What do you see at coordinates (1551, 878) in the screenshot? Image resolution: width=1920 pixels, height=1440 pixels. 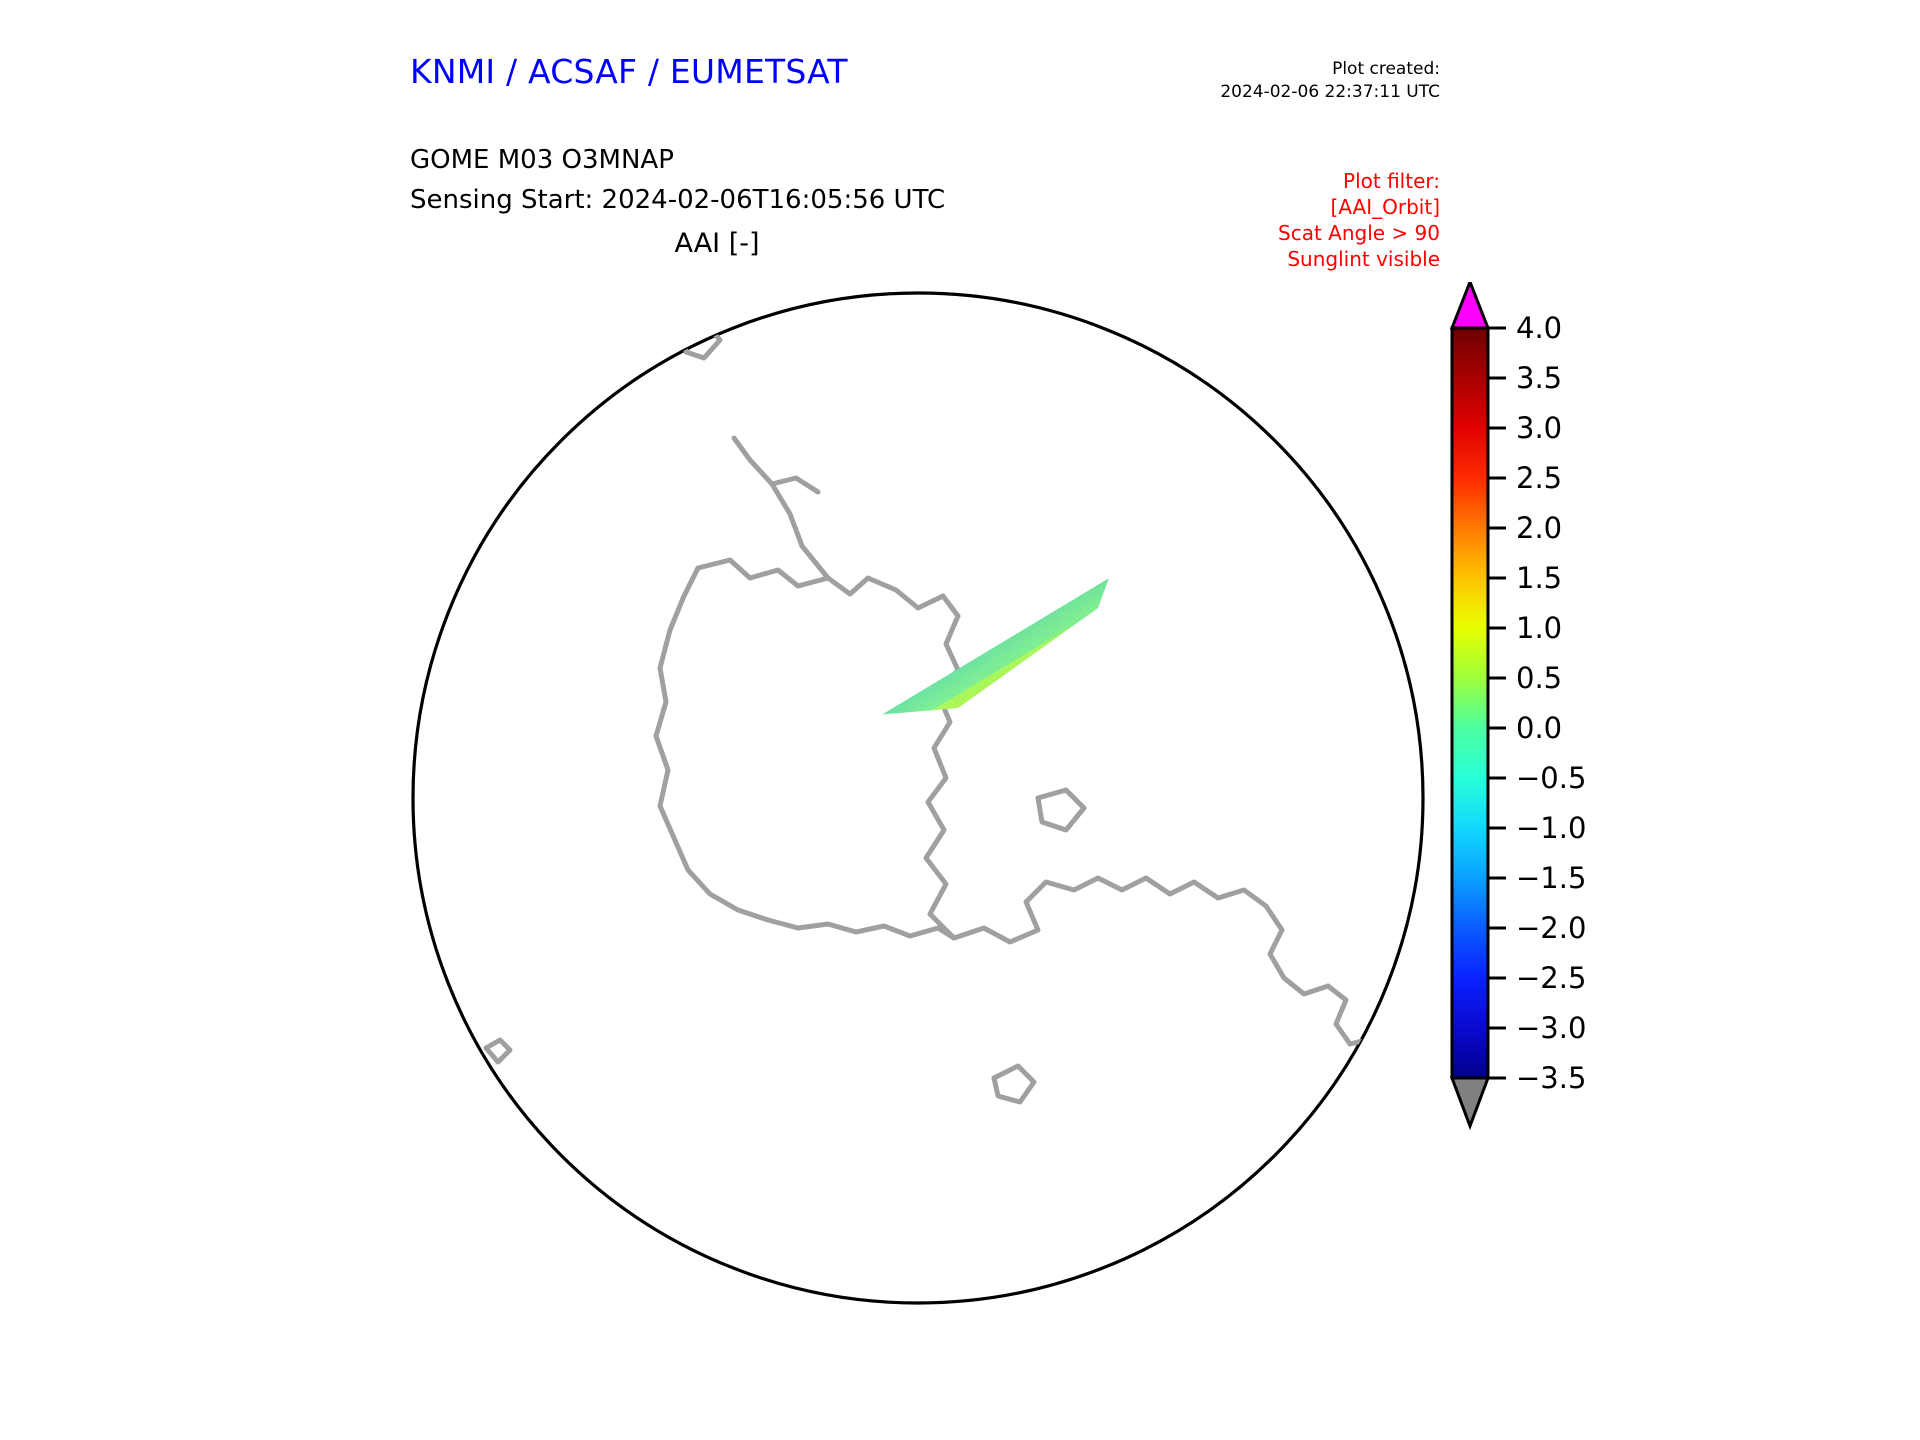 I see `colorbar-tick-label: −1.5` at bounding box center [1551, 878].